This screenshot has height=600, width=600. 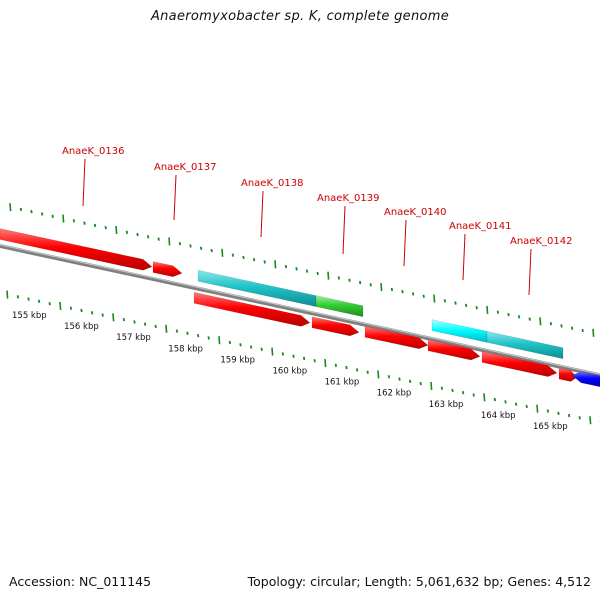 What do you see at coordinates (80, 581) in the screenshot?
I see `accession-text: Accession: NC_011145` at bounding box center [80, 581].